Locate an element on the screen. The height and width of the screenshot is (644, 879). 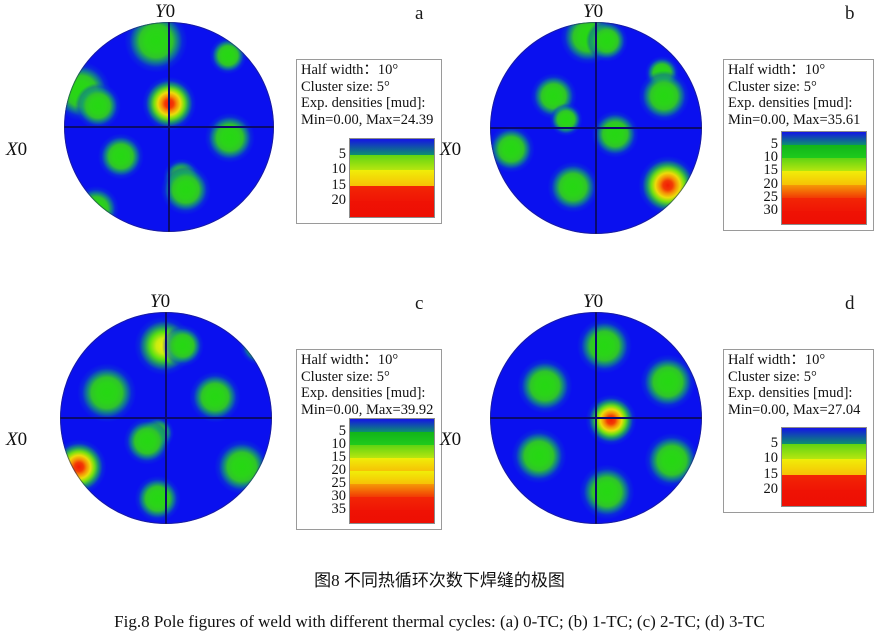
panel-a-half-width: Half width：10° is located at coordinates (350, 70).